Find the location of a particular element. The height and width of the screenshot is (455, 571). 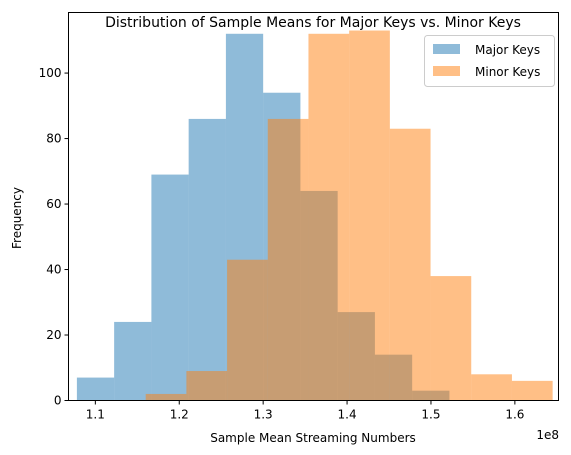

x-tick-label: 1.2 is located at coordinates (179, 415).